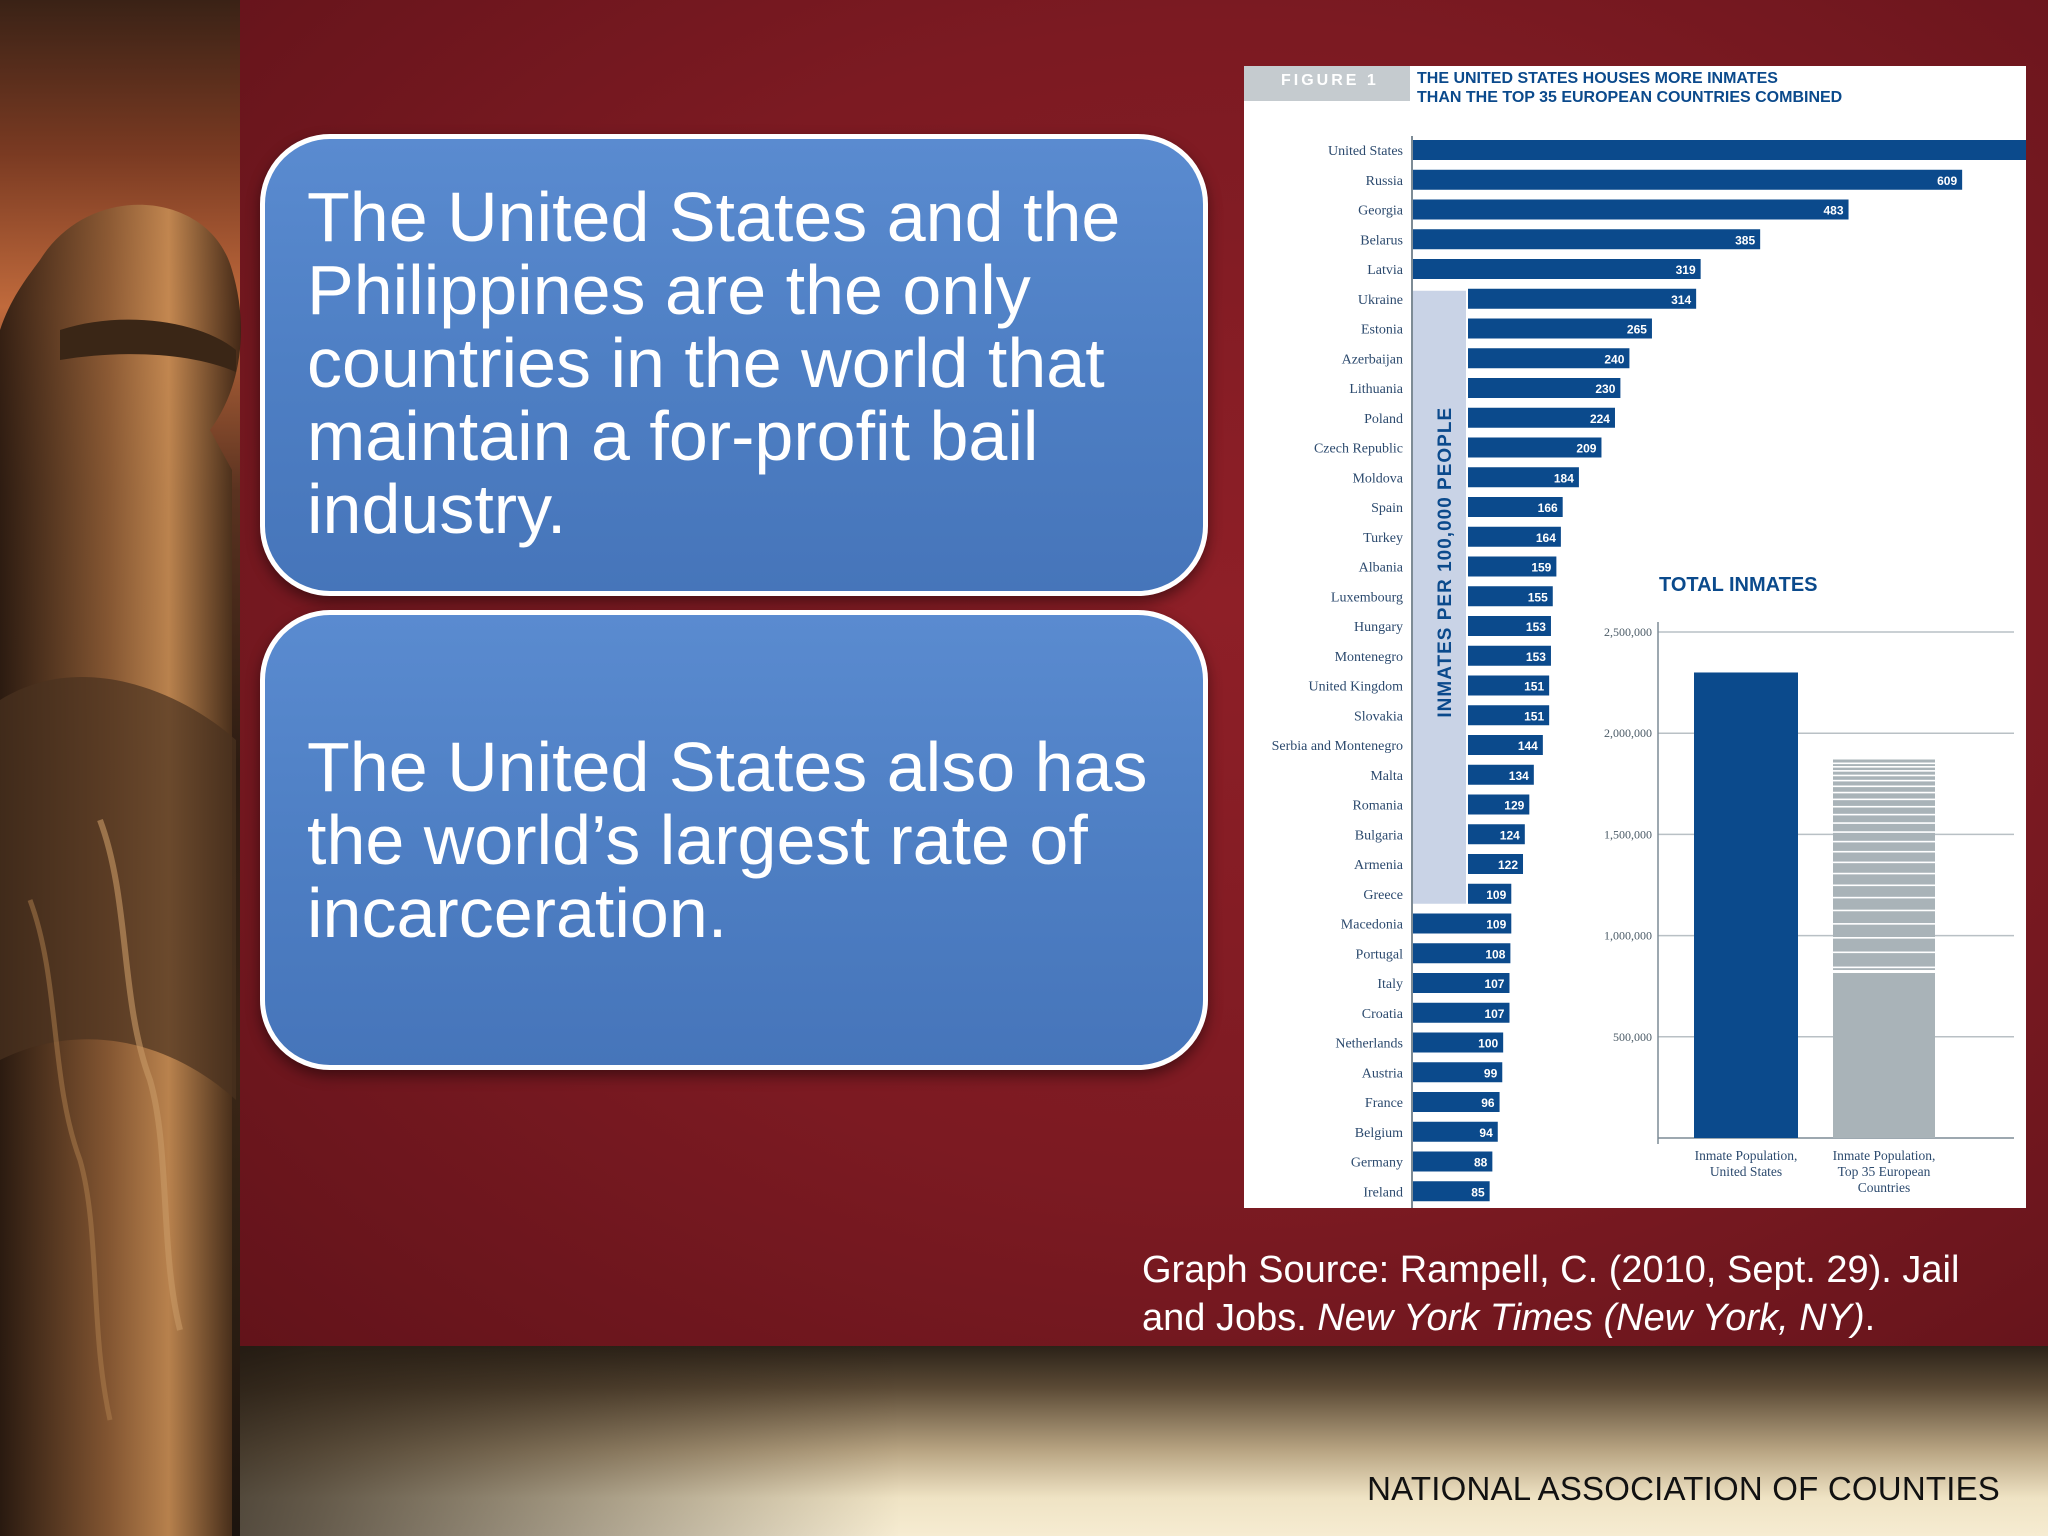 Image resolution: width=2048 pixels, height=1536 pixels. I want to click on figure-tag-label: FIGURE 1, so click(1330, 80).